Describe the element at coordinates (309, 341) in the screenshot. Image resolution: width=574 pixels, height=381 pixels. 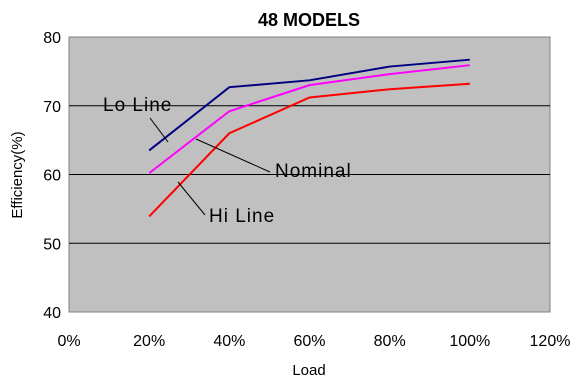
I see `x-tick-label: 60%` at that location.